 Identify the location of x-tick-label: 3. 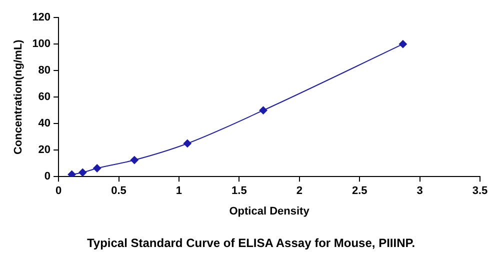
(419, 191).